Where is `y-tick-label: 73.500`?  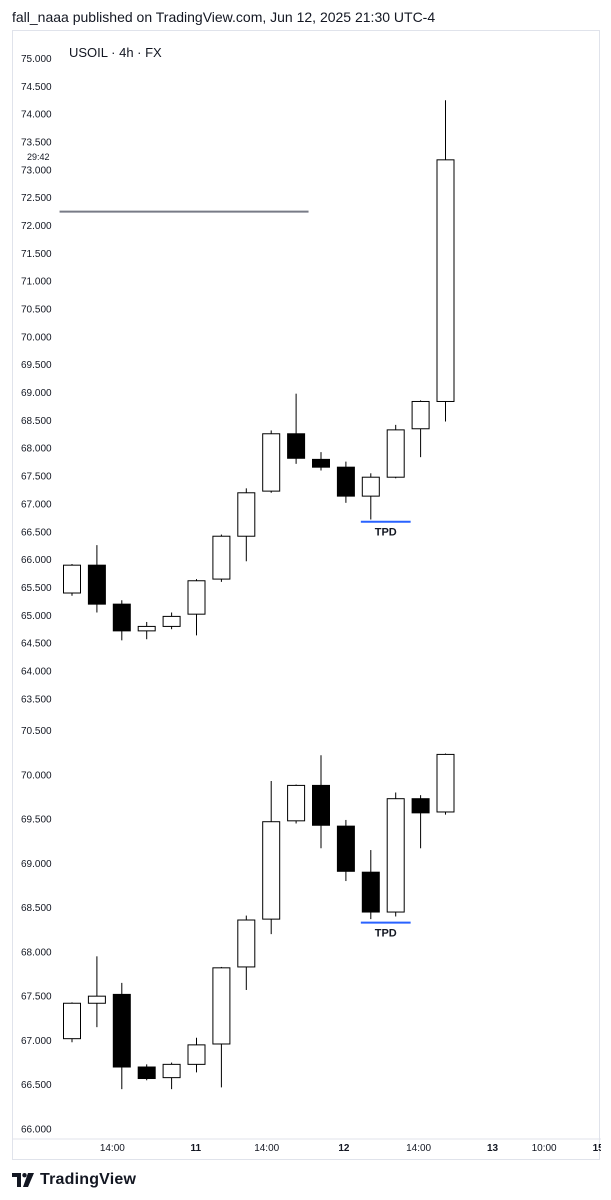 y-tick-label: 73.500 is located at coordinates (36, 143).